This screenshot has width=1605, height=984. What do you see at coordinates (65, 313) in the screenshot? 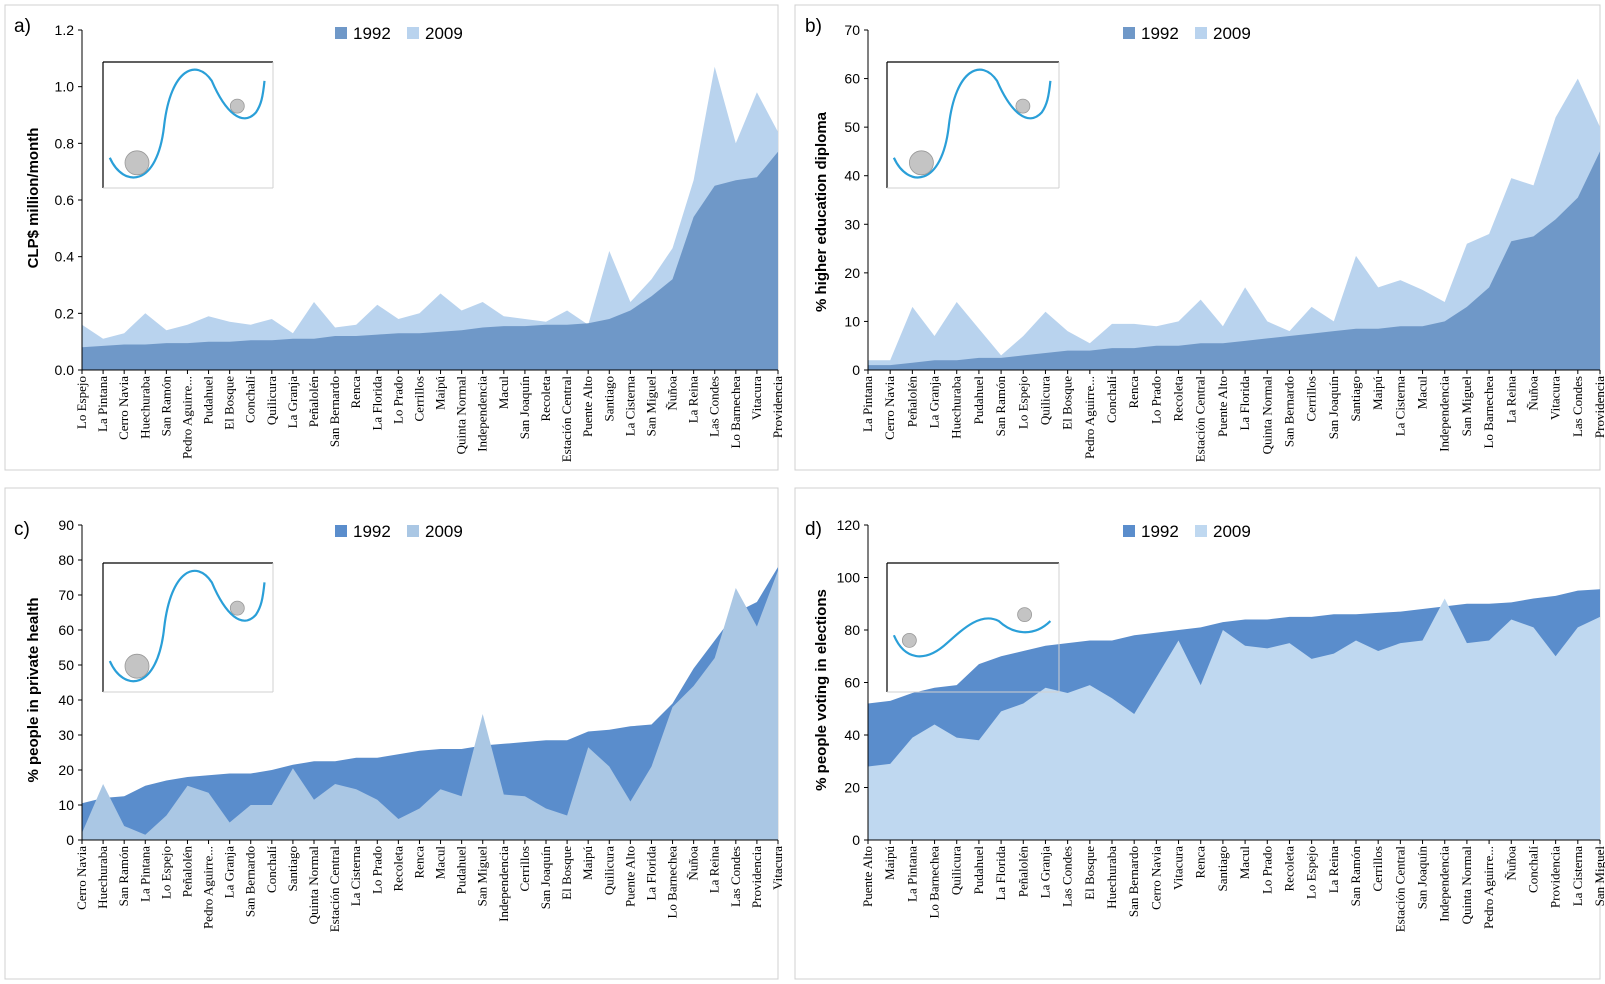
I see `y-tick-label: 0.2` at bounding box center [65, 313].